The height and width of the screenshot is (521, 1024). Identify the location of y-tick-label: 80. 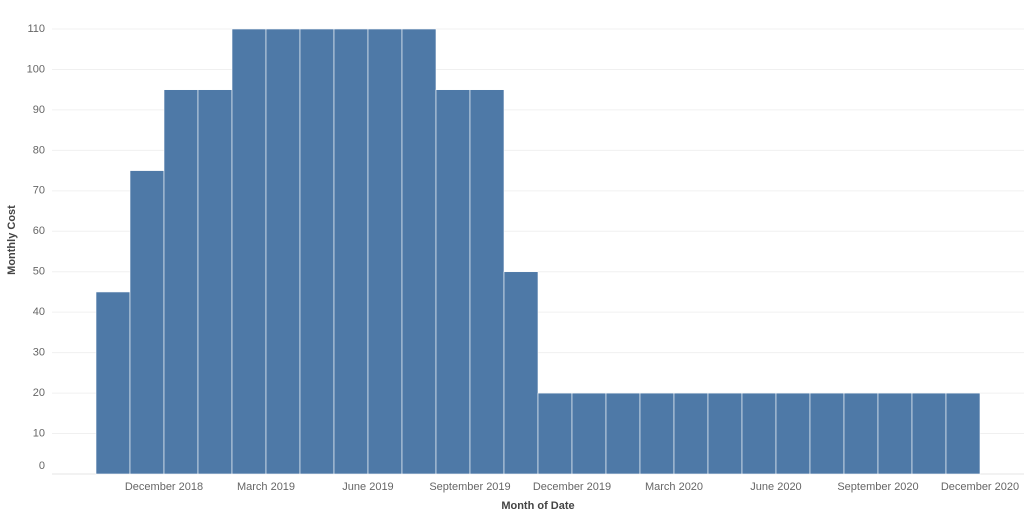
(39, 150).